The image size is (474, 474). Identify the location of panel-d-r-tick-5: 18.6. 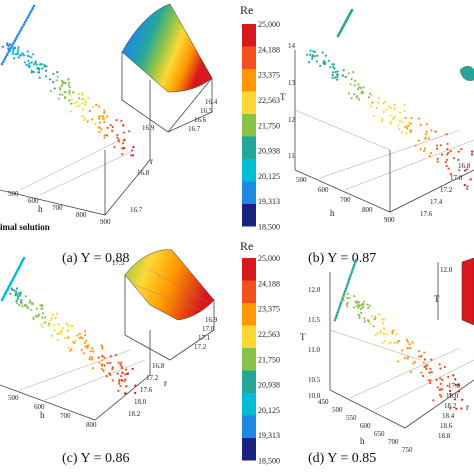
(446, 426).